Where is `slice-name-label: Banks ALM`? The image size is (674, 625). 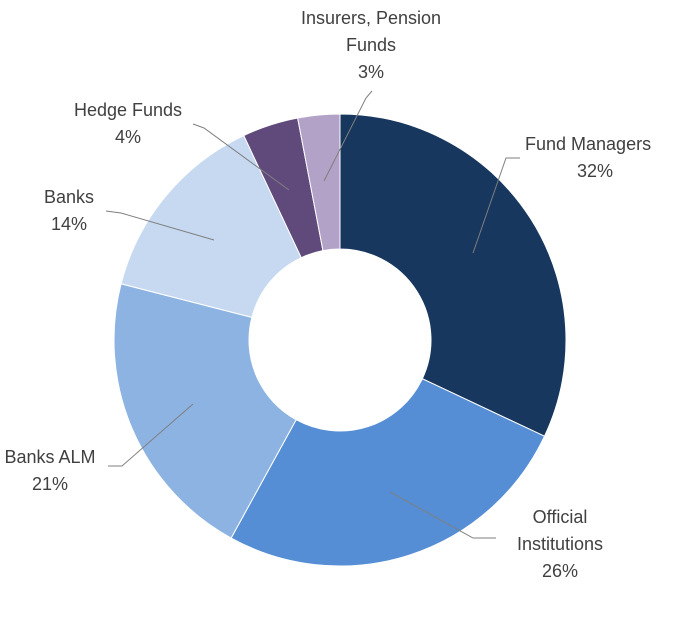 slice-name-label: Banks ALM is located at coordinates (49, 457).